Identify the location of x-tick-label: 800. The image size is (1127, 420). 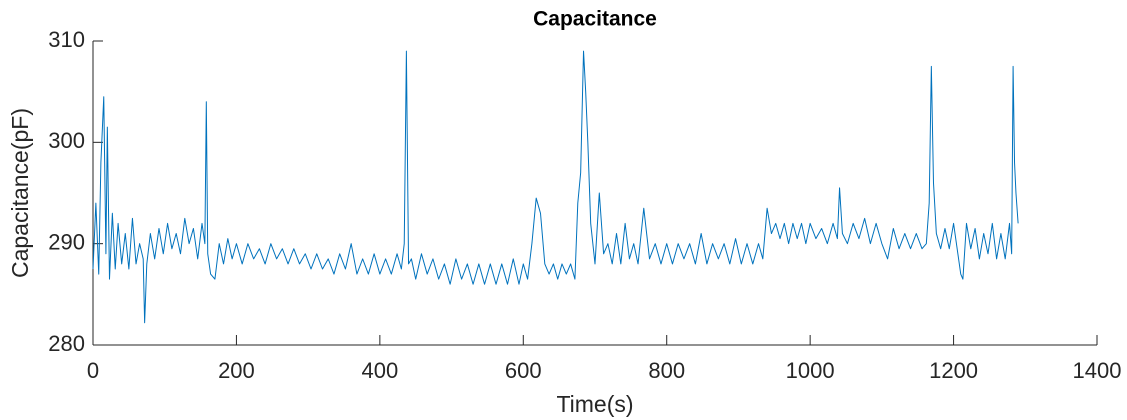
(666, 370).